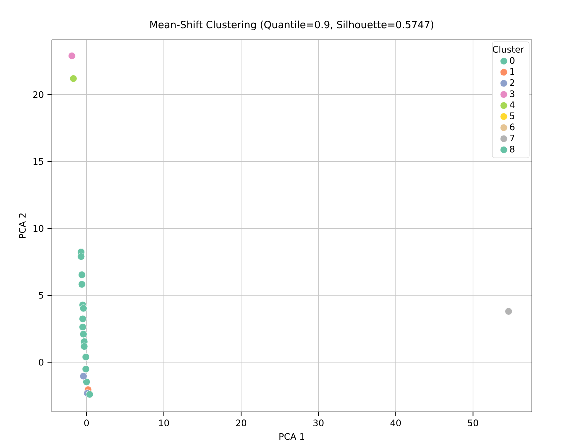 The width and height of the screenshot is (588, 444). I want to click on legend-label: 1, so click(512, 72).